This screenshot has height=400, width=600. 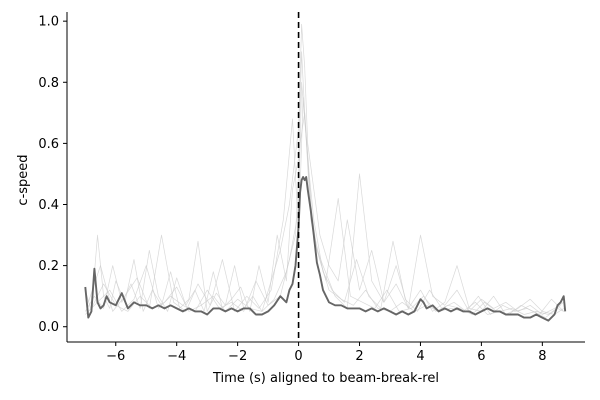 I want to click on x-tick-label: 2, so click(x=359, y=356).